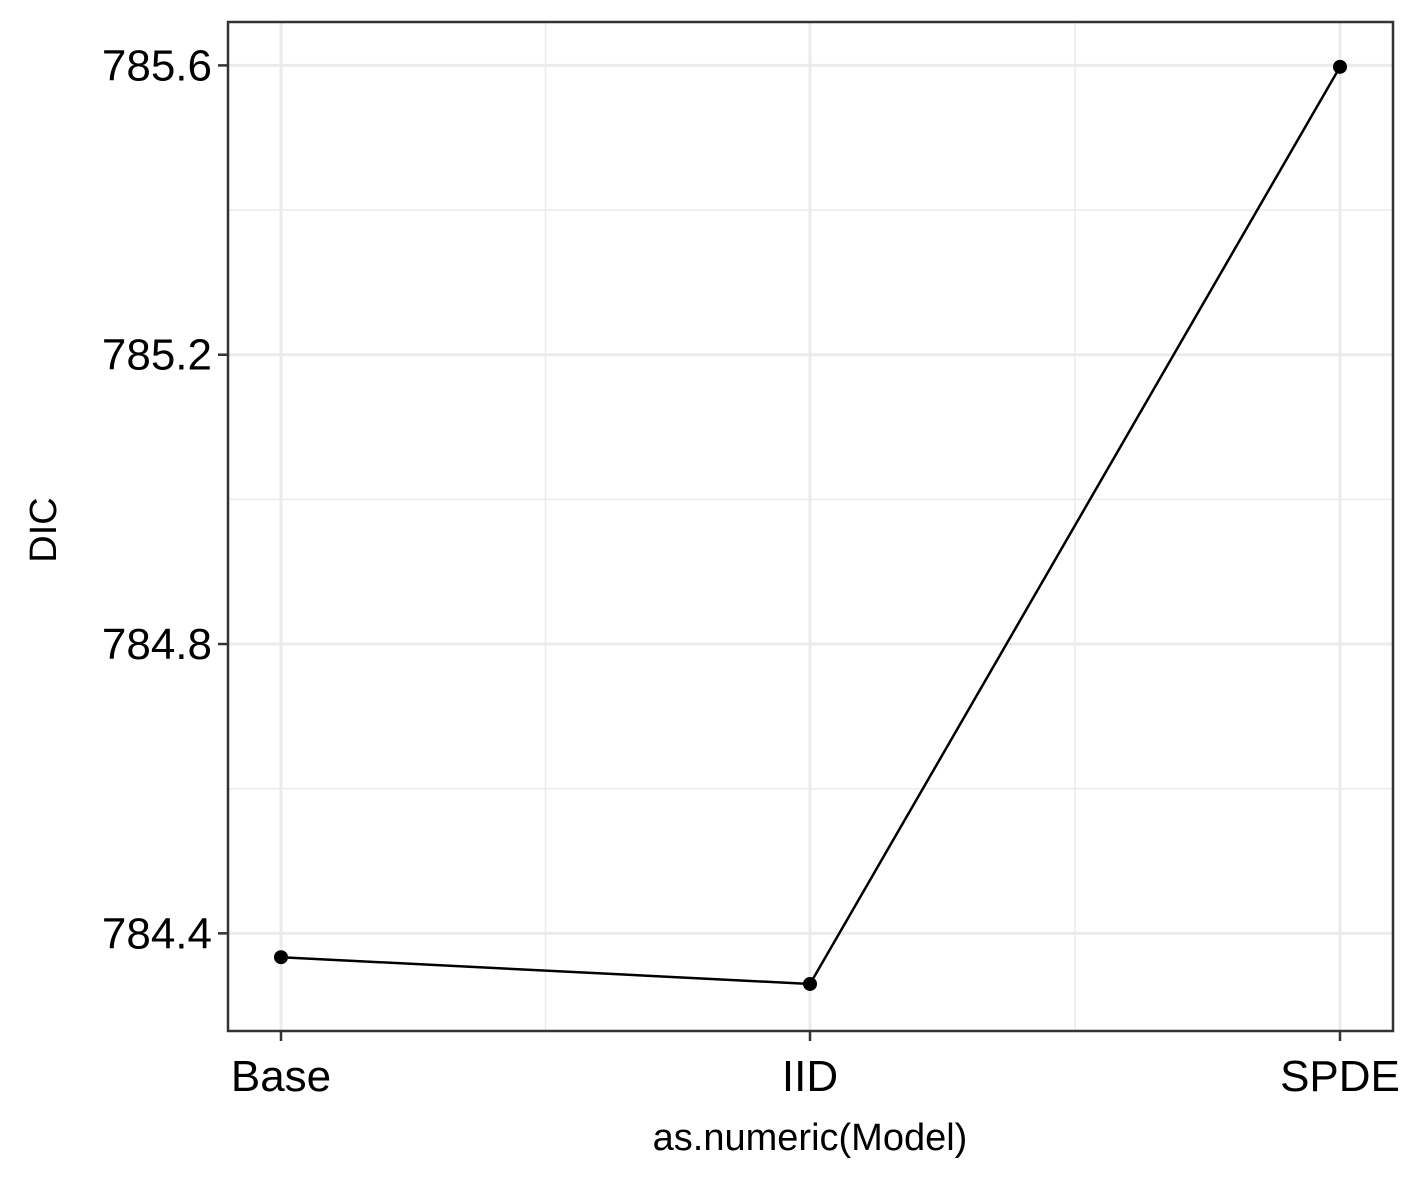 The image size is (1417, 1186). What do you see at coordinates (157, 65) in the screenshot?
I see `y-tick-label: 785.6` at bounding box center [157, 65].